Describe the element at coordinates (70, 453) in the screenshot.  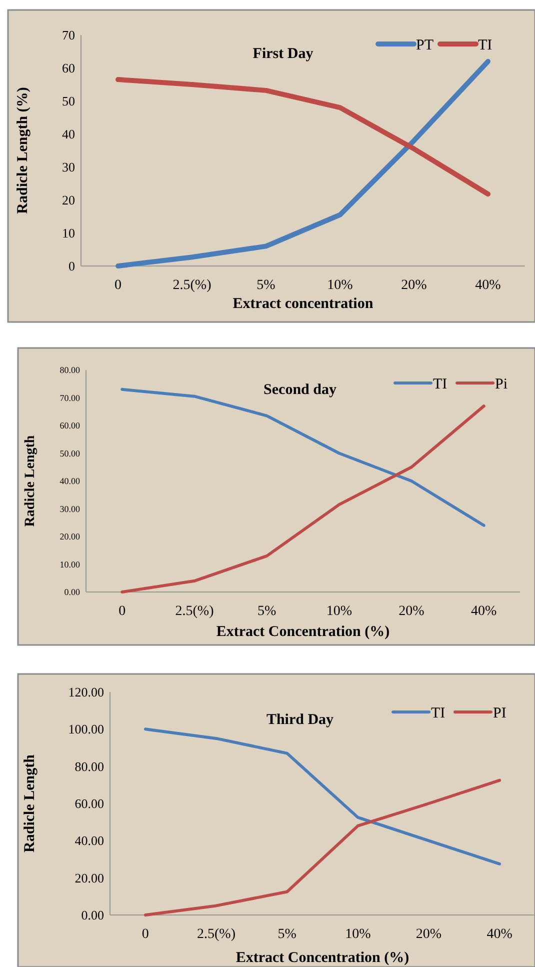
I see `y-tick-label: 50.00` at that location.